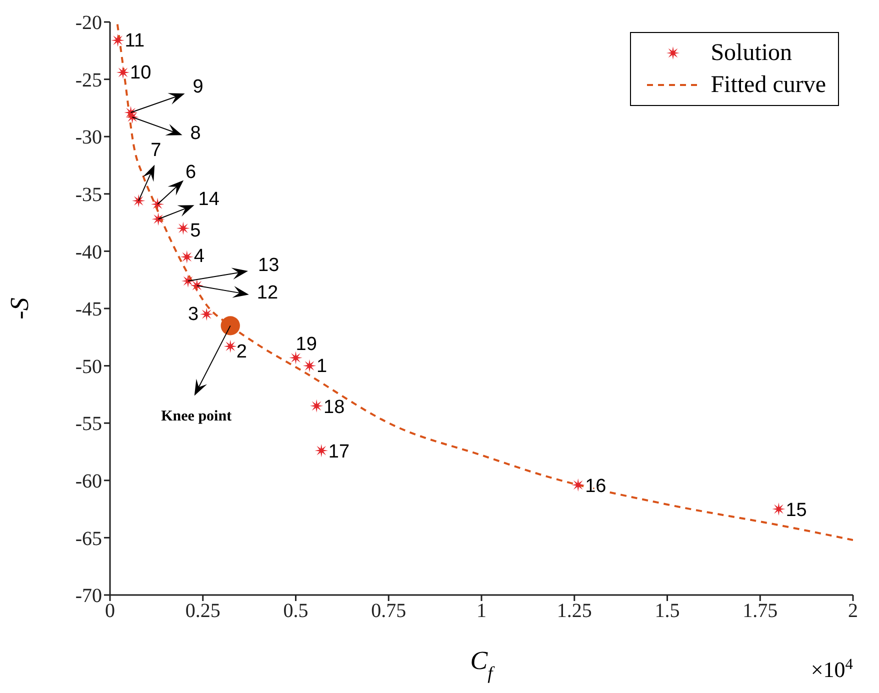 Image resolution: width=879 pixels, height=693 pixels. Describe the element at coordinates (195, 231) in the screenshot. I see `annotation: 5` at that location.